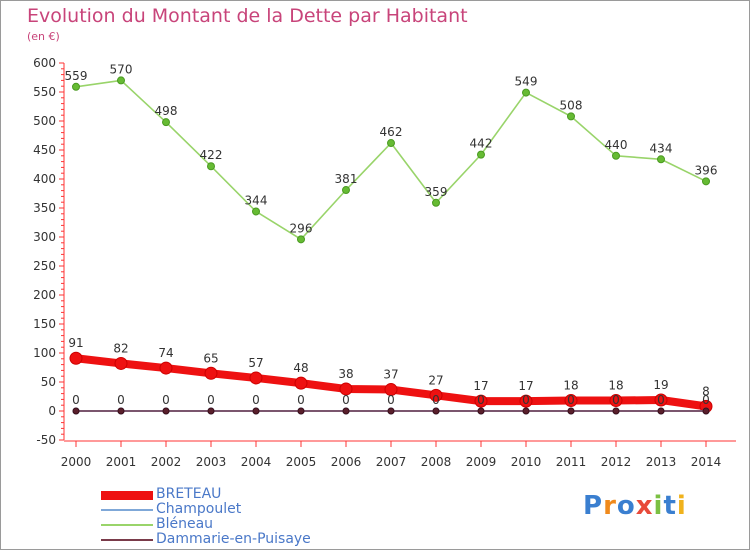 The width and height of the screenshot is (750, 550). I want to click on legend-item-breteau: BRETEAU, so click(231, 494).